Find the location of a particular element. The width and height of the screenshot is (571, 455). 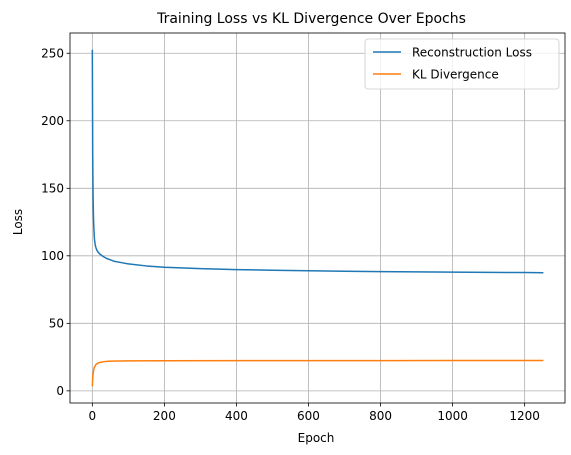

x-tick-label: 0 is located at coordinates (93, 416).